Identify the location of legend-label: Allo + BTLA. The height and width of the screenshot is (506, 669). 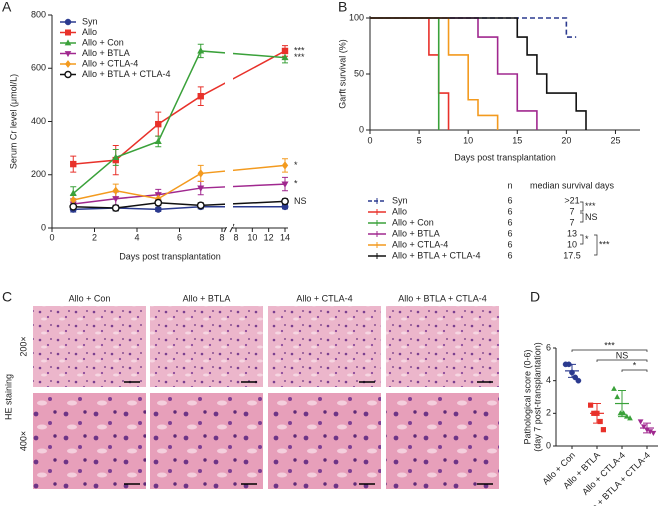
(106, 53).